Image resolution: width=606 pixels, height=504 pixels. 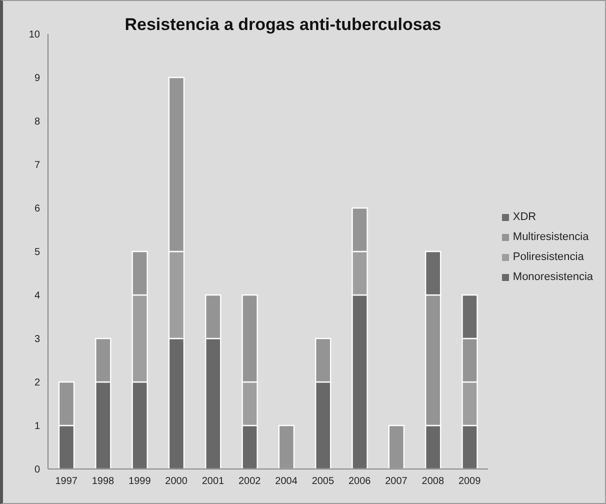 What do you see at coordinates (37, 209) in the screenshot?
I see `y-tick-label: 6` at bounding box center [37, 209].